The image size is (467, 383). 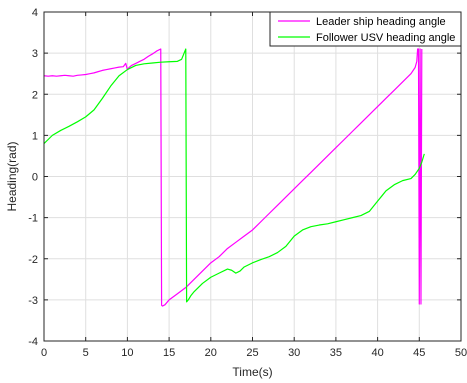 I want to click on x-axis-label: Time(s), so click(x=252, y=372).